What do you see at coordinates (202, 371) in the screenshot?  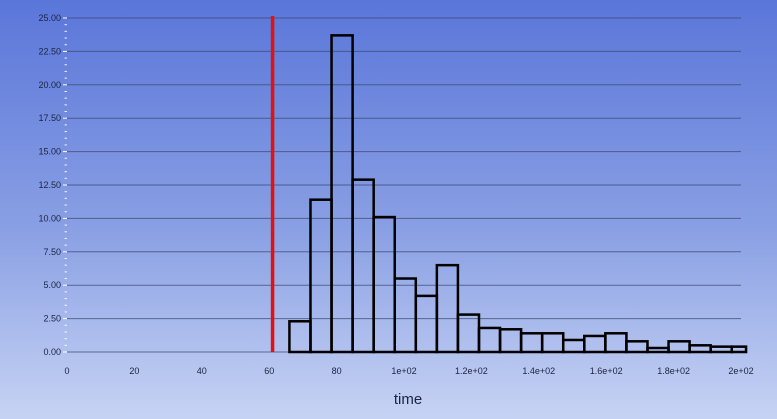 I see `x-tick-label: 40` at bounding box center [202, 371].